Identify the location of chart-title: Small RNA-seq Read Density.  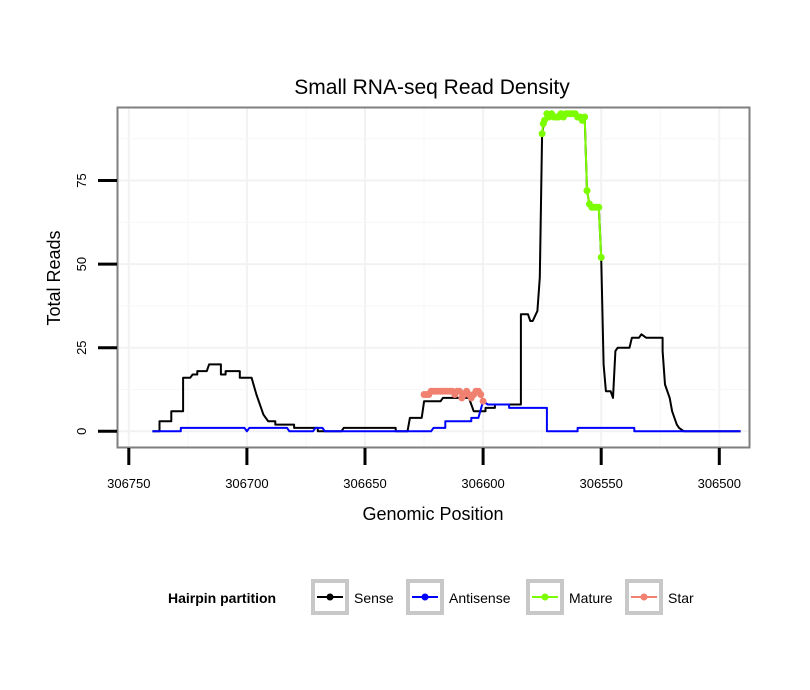
(432, 87).